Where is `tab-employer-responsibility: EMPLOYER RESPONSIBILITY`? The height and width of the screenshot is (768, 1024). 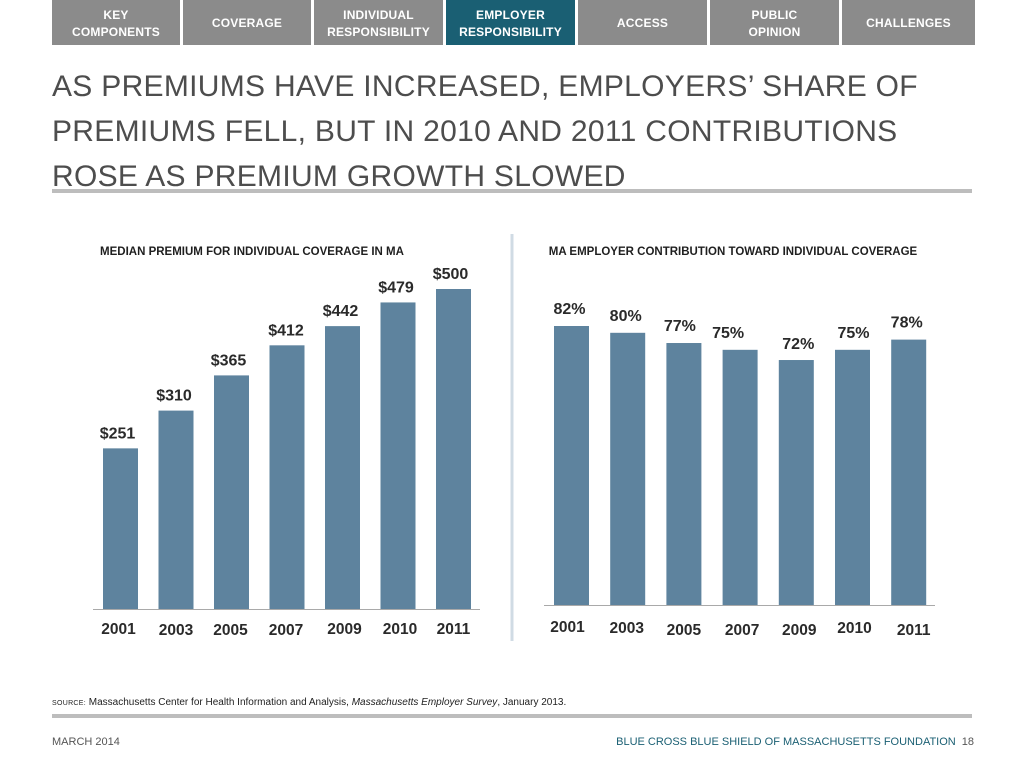
tab-employer-responsibility: EMPLOYER RESPONSIBILITY is located at coordinates (510, 22).